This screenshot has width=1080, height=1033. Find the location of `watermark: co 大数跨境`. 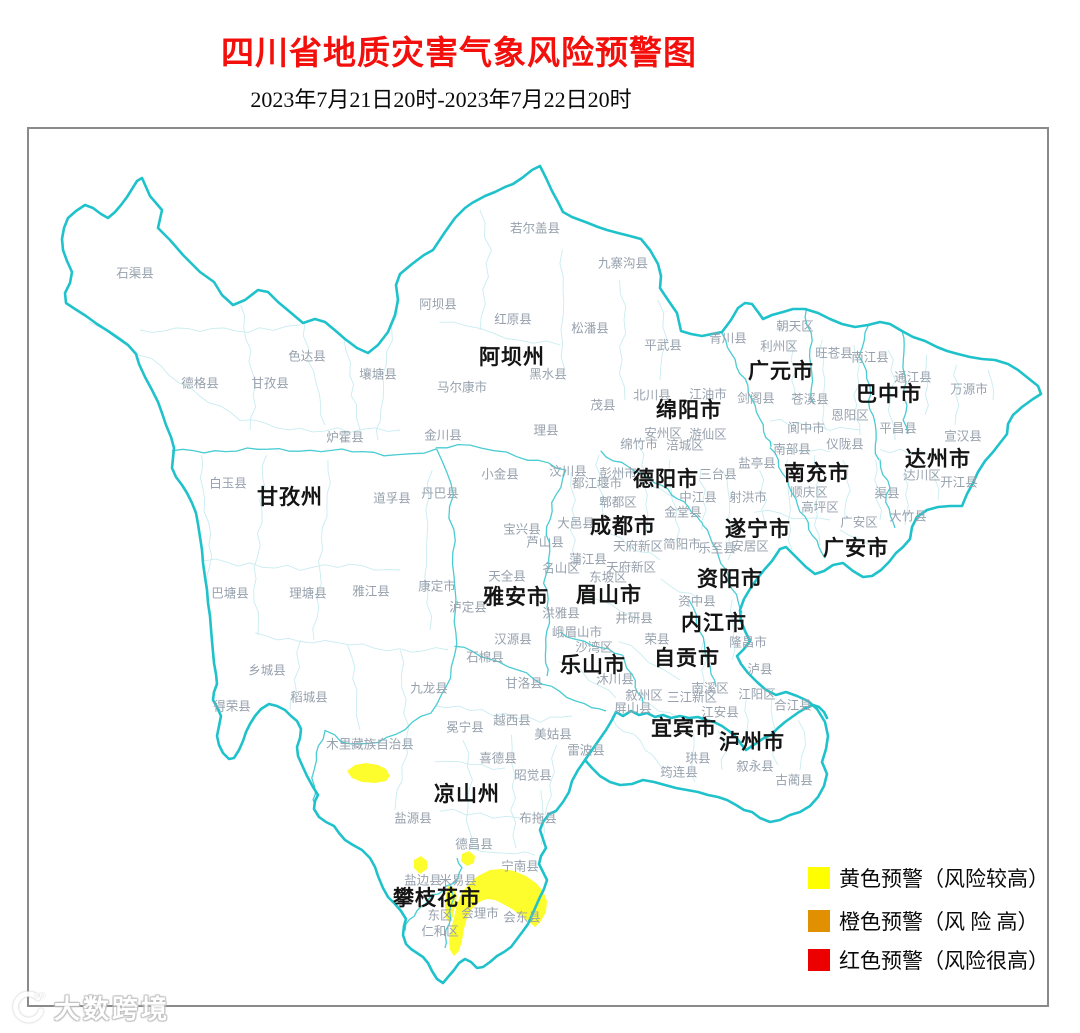

watermark: co 大数跨境 is located at coordinates (89, 1007).